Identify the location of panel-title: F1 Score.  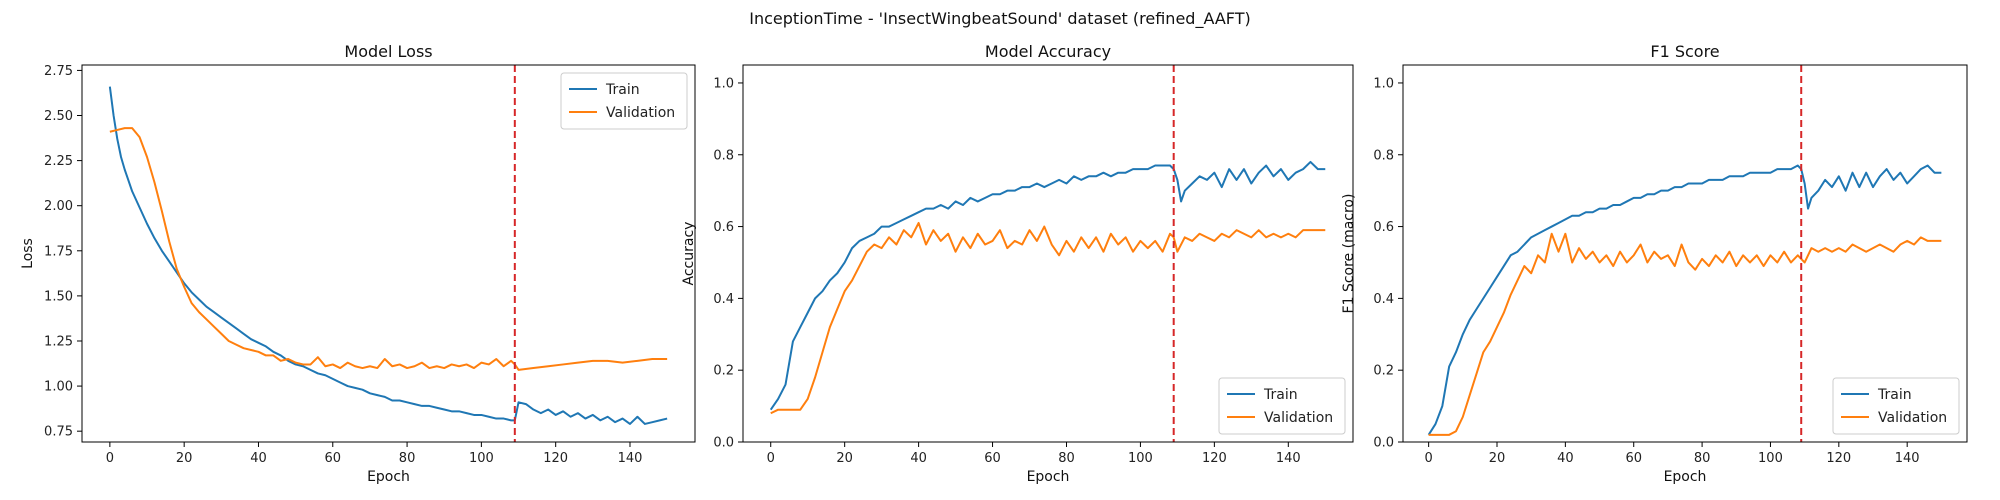
(1684, 51).